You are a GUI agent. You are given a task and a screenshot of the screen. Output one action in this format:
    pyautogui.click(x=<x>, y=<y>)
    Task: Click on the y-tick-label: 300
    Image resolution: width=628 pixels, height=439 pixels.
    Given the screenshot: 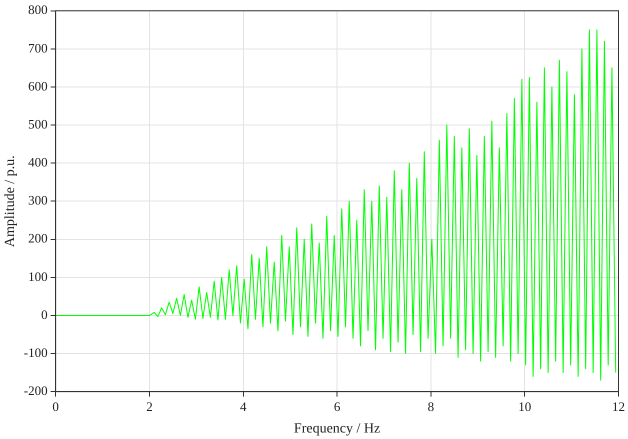 What is the action you would take?
    pyautogui.click(x=38, y=200)
    